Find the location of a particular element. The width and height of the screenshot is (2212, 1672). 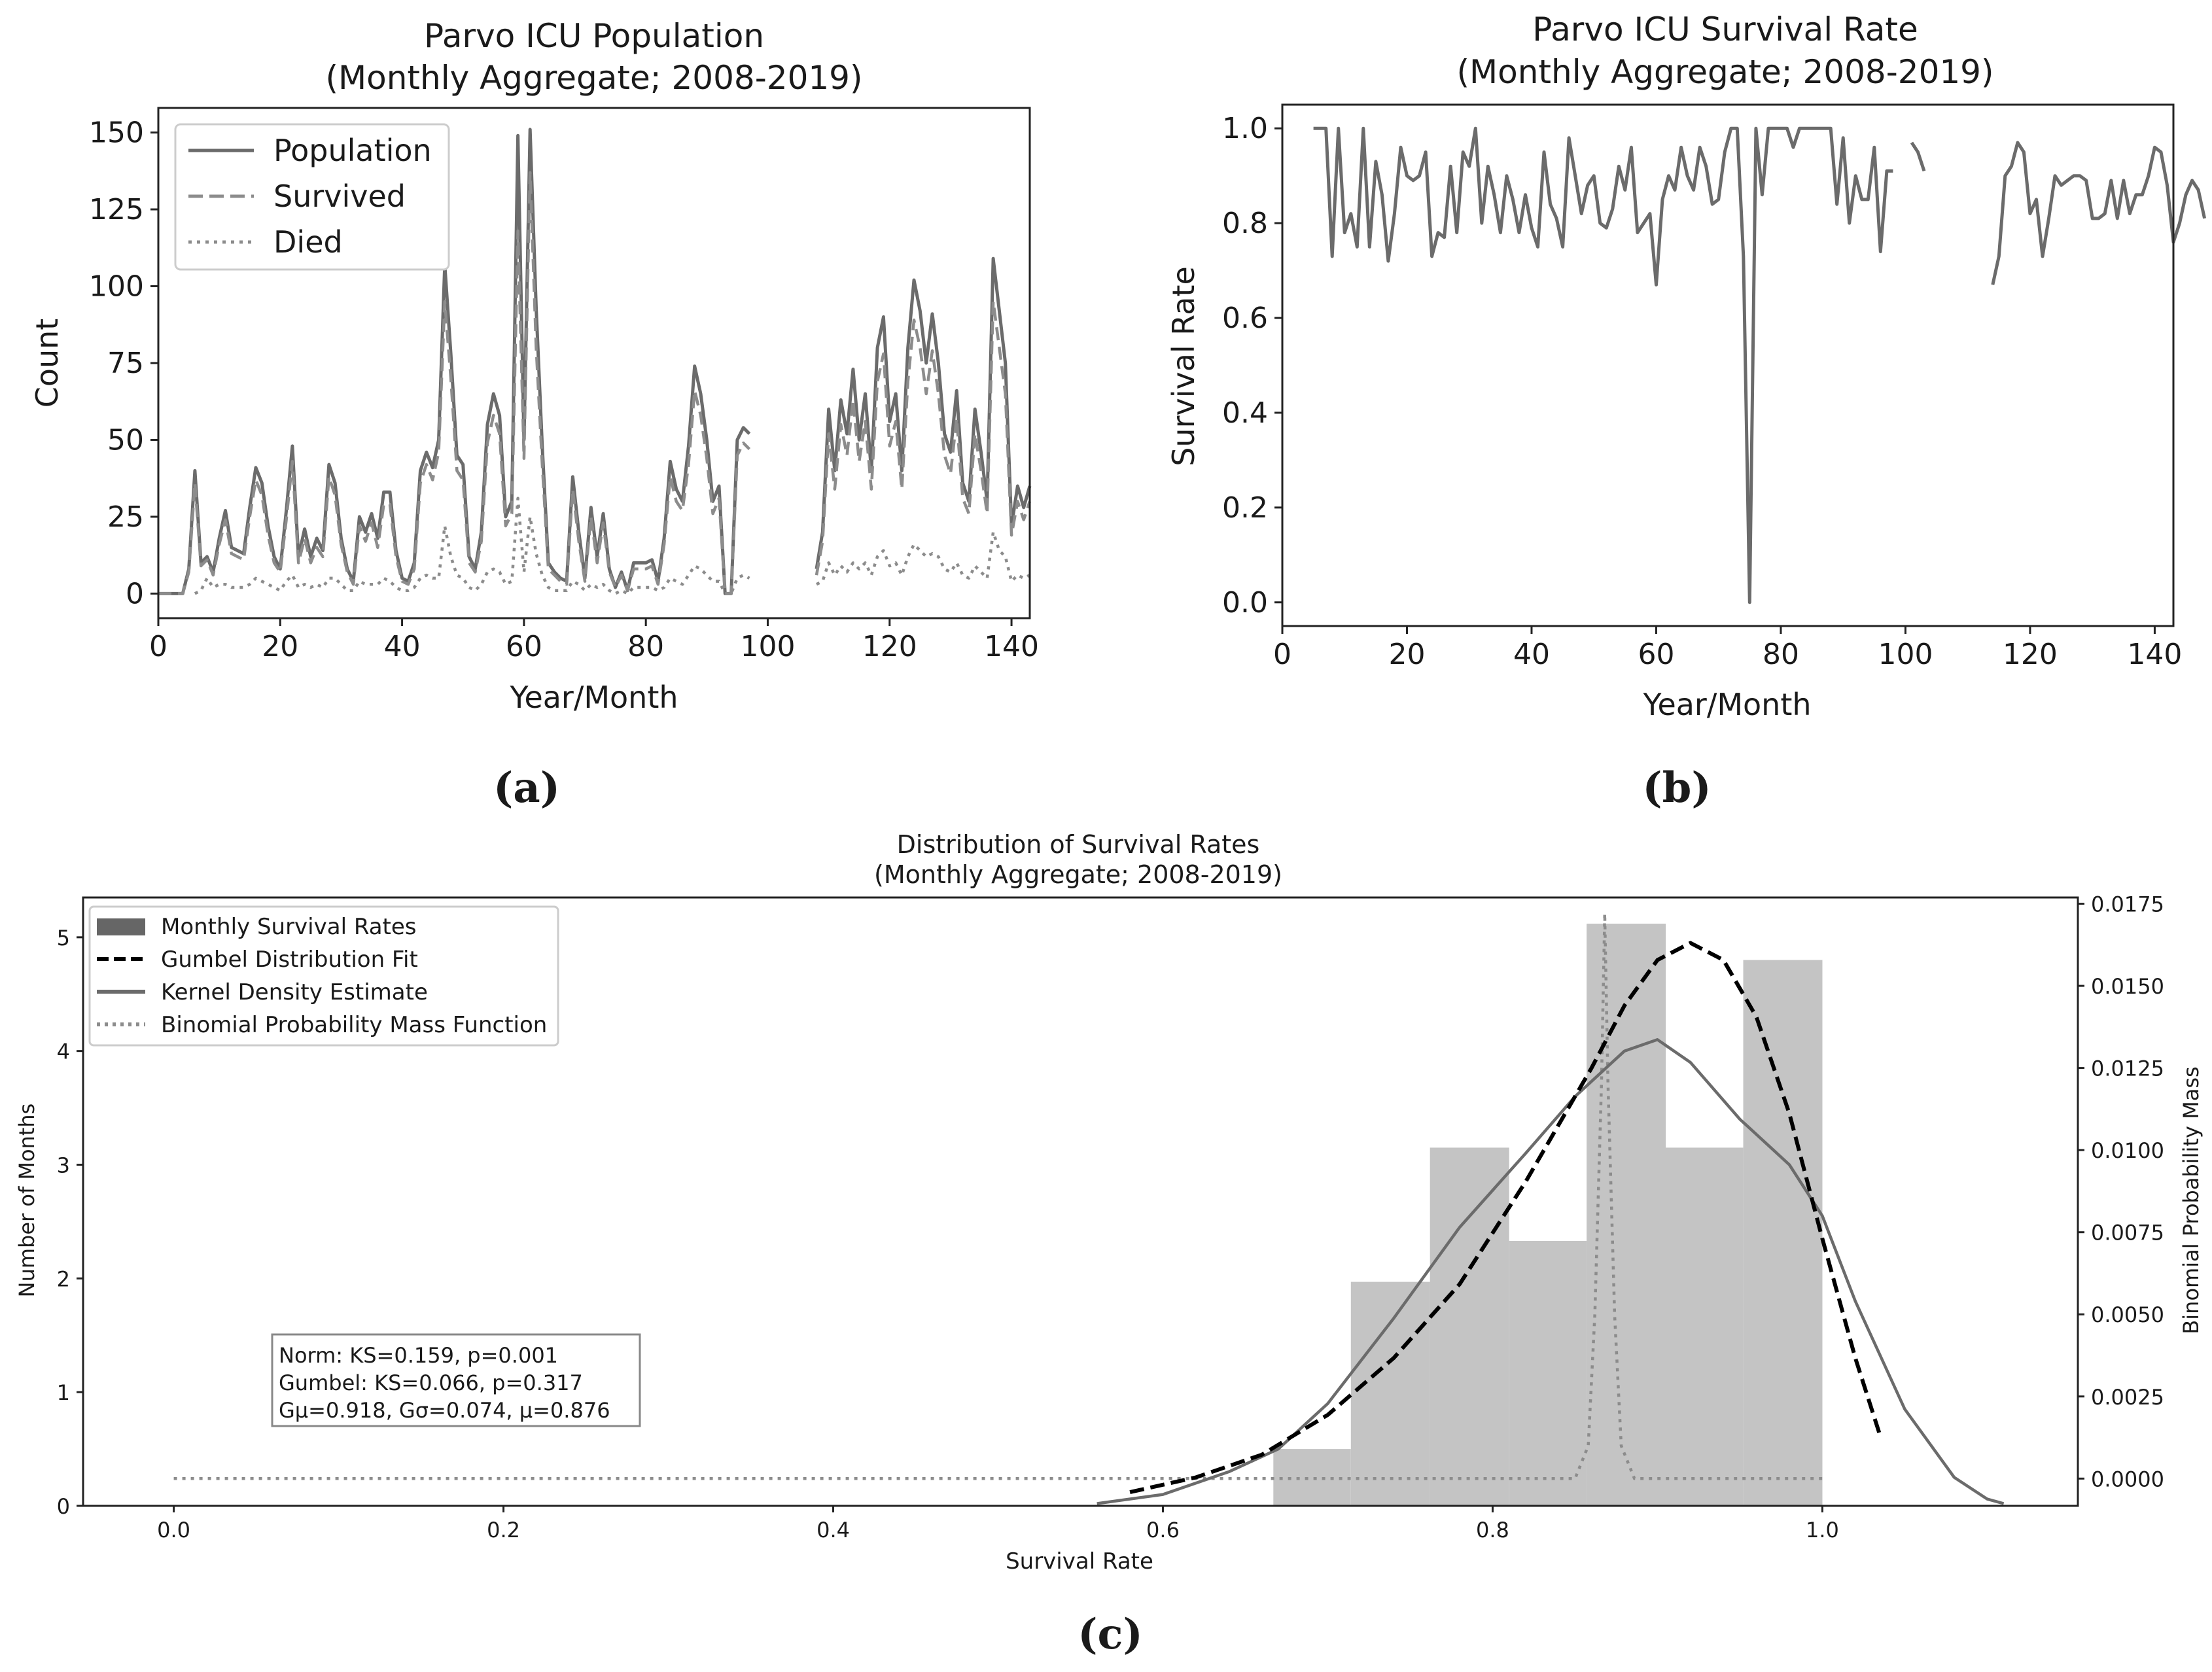

panel-b-ytick-label: 0.2 is located at coordinates (1245, 508).